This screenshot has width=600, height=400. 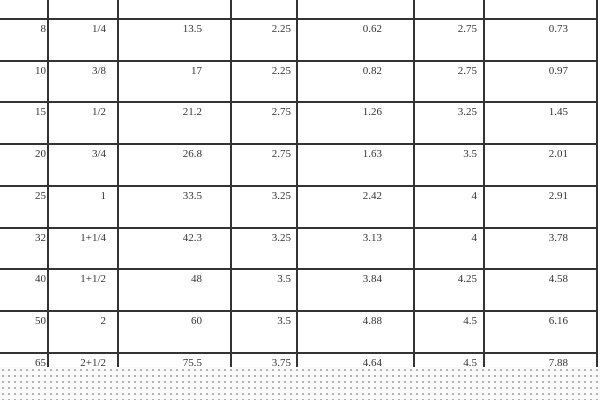 What do you see at coordinates (372, 363) in the screenshot?
I see `table-cell: 4.64` at bounding box center [372, 363].